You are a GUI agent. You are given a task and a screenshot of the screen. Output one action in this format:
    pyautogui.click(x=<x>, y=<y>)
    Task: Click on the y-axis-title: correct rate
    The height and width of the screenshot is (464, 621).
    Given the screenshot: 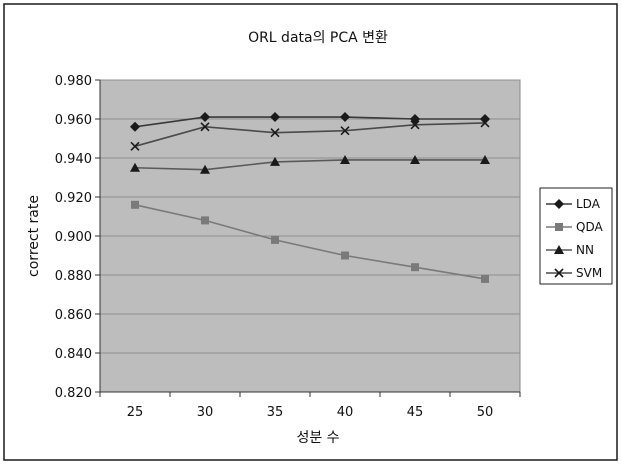 What is the action you would take?
    pyautogui.click(x=34, y=236)
    